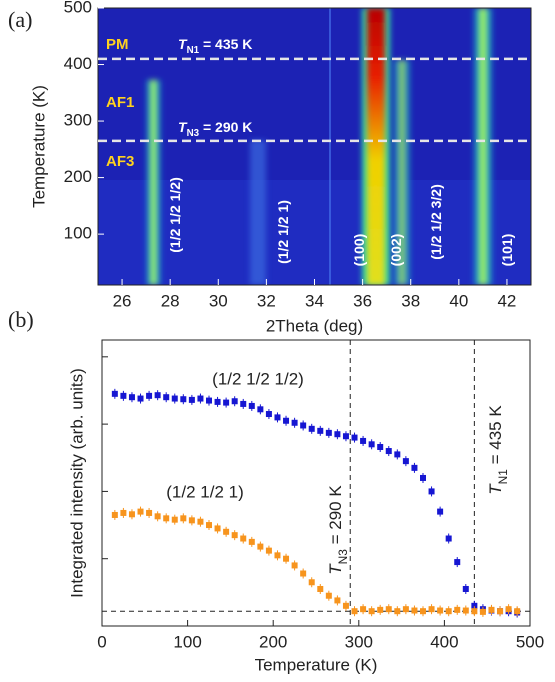 The width and height of the screenshot is (555, 682). I want to click on annotation: AF1, so click(120, 102).